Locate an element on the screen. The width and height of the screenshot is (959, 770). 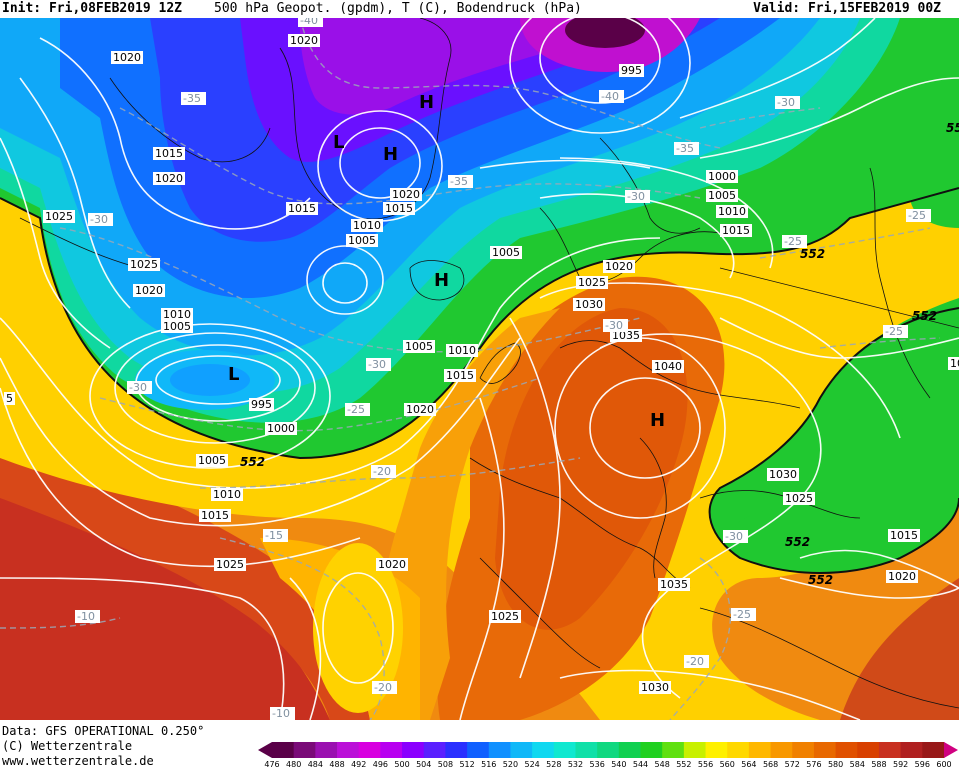
legend-tick-label: 588 is located at coordinates (878, 764).